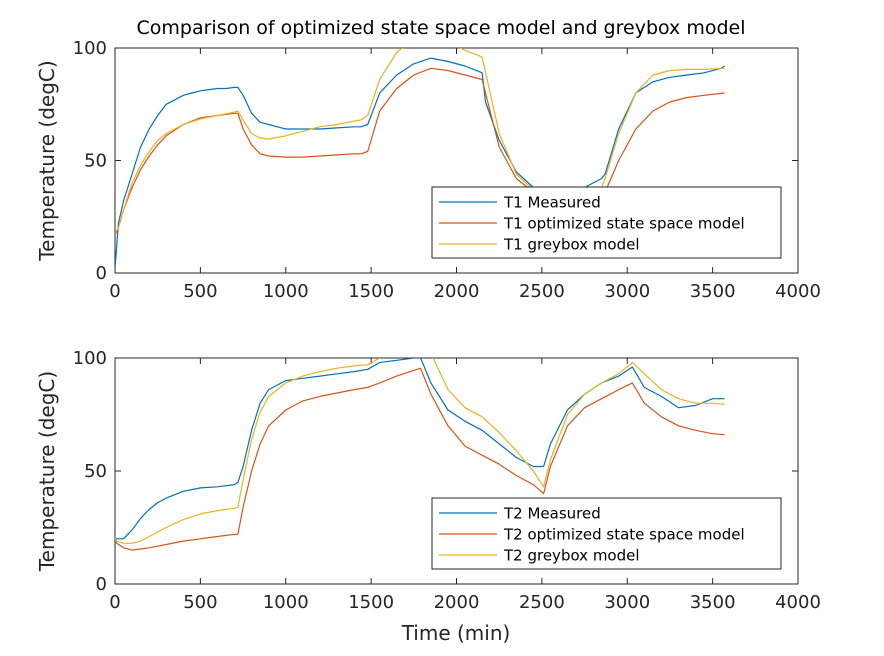 This screenshot has height=656, width=884. I want to click on y-axis-label-top: Temperature (degC), so click(47, 160).